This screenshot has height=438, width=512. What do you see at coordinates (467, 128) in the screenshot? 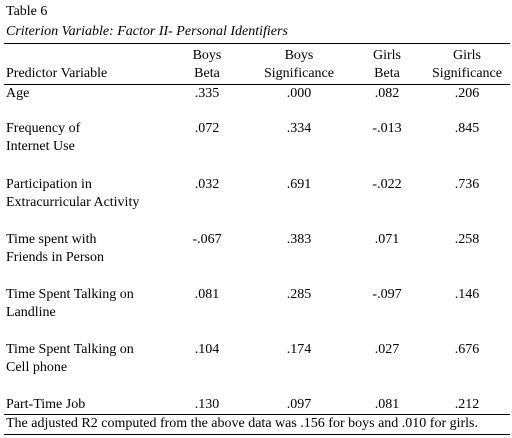
I see `cell-value: .845` at bounding box center [467, 128].